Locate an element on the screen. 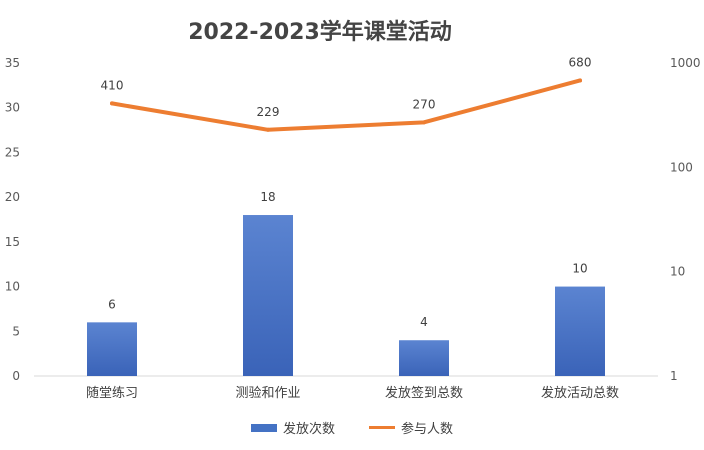  legend-swatch-bar is located at coordinates (263, 427).